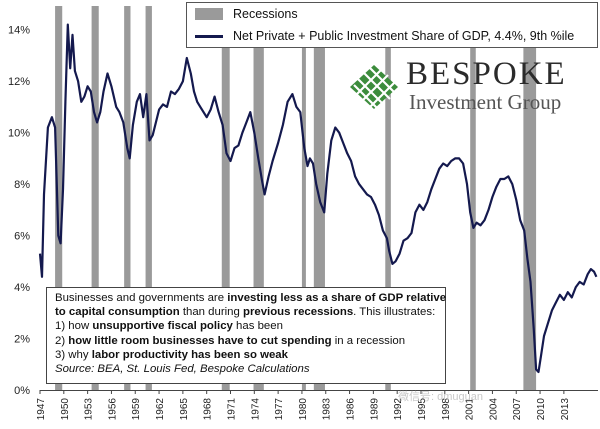 This screenshot has width=600, height=429. I want to click on y-tick-label: 0%, so click(22, 391).